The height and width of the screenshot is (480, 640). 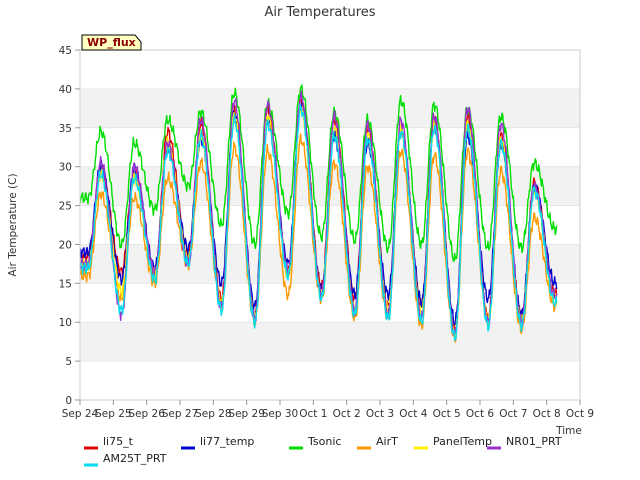 What do you see at coordinates (65, 168) in the screenshot?
I see `y-tick-label: 30` at bounding box center [65, 168].